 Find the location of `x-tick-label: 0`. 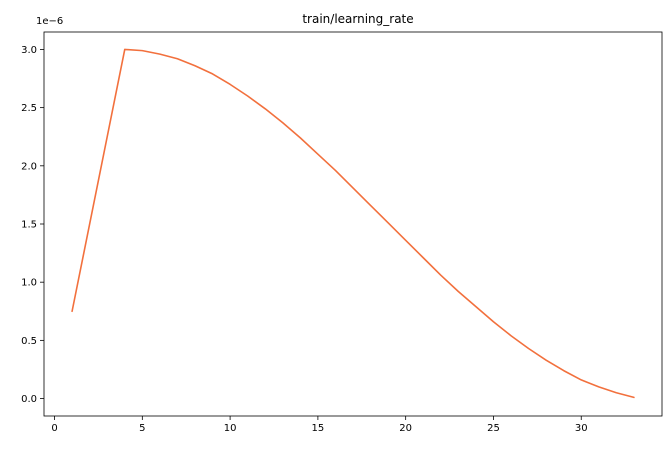

x-tick-label: 0 is located at coordinates (54, 428).